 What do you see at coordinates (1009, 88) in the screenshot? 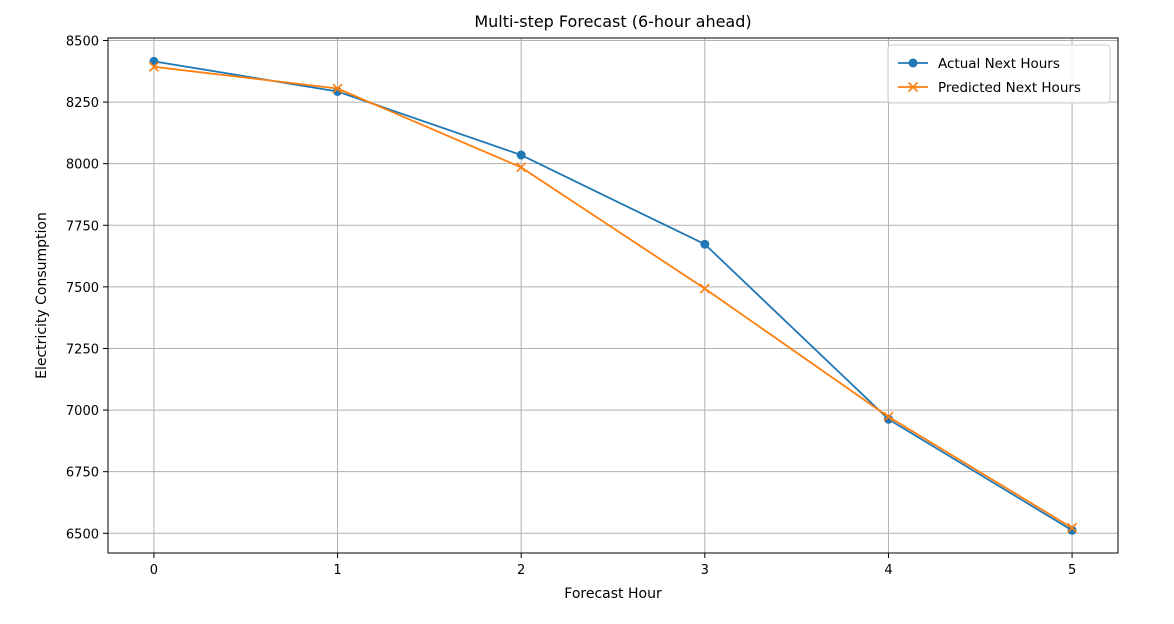
I see `legend-label: Predicted Next Hours` at bounding box center [1009, 88].